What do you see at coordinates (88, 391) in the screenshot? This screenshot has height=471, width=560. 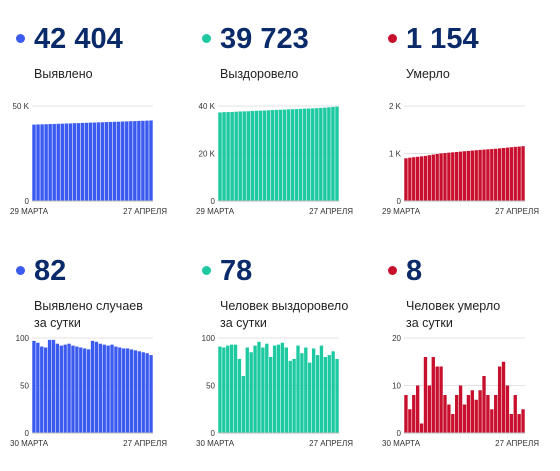 I see `daily-detected-chart: 0 50 100 30 МАРТА 27 АПРЕЛЯ` at bounding box center [88, 391].